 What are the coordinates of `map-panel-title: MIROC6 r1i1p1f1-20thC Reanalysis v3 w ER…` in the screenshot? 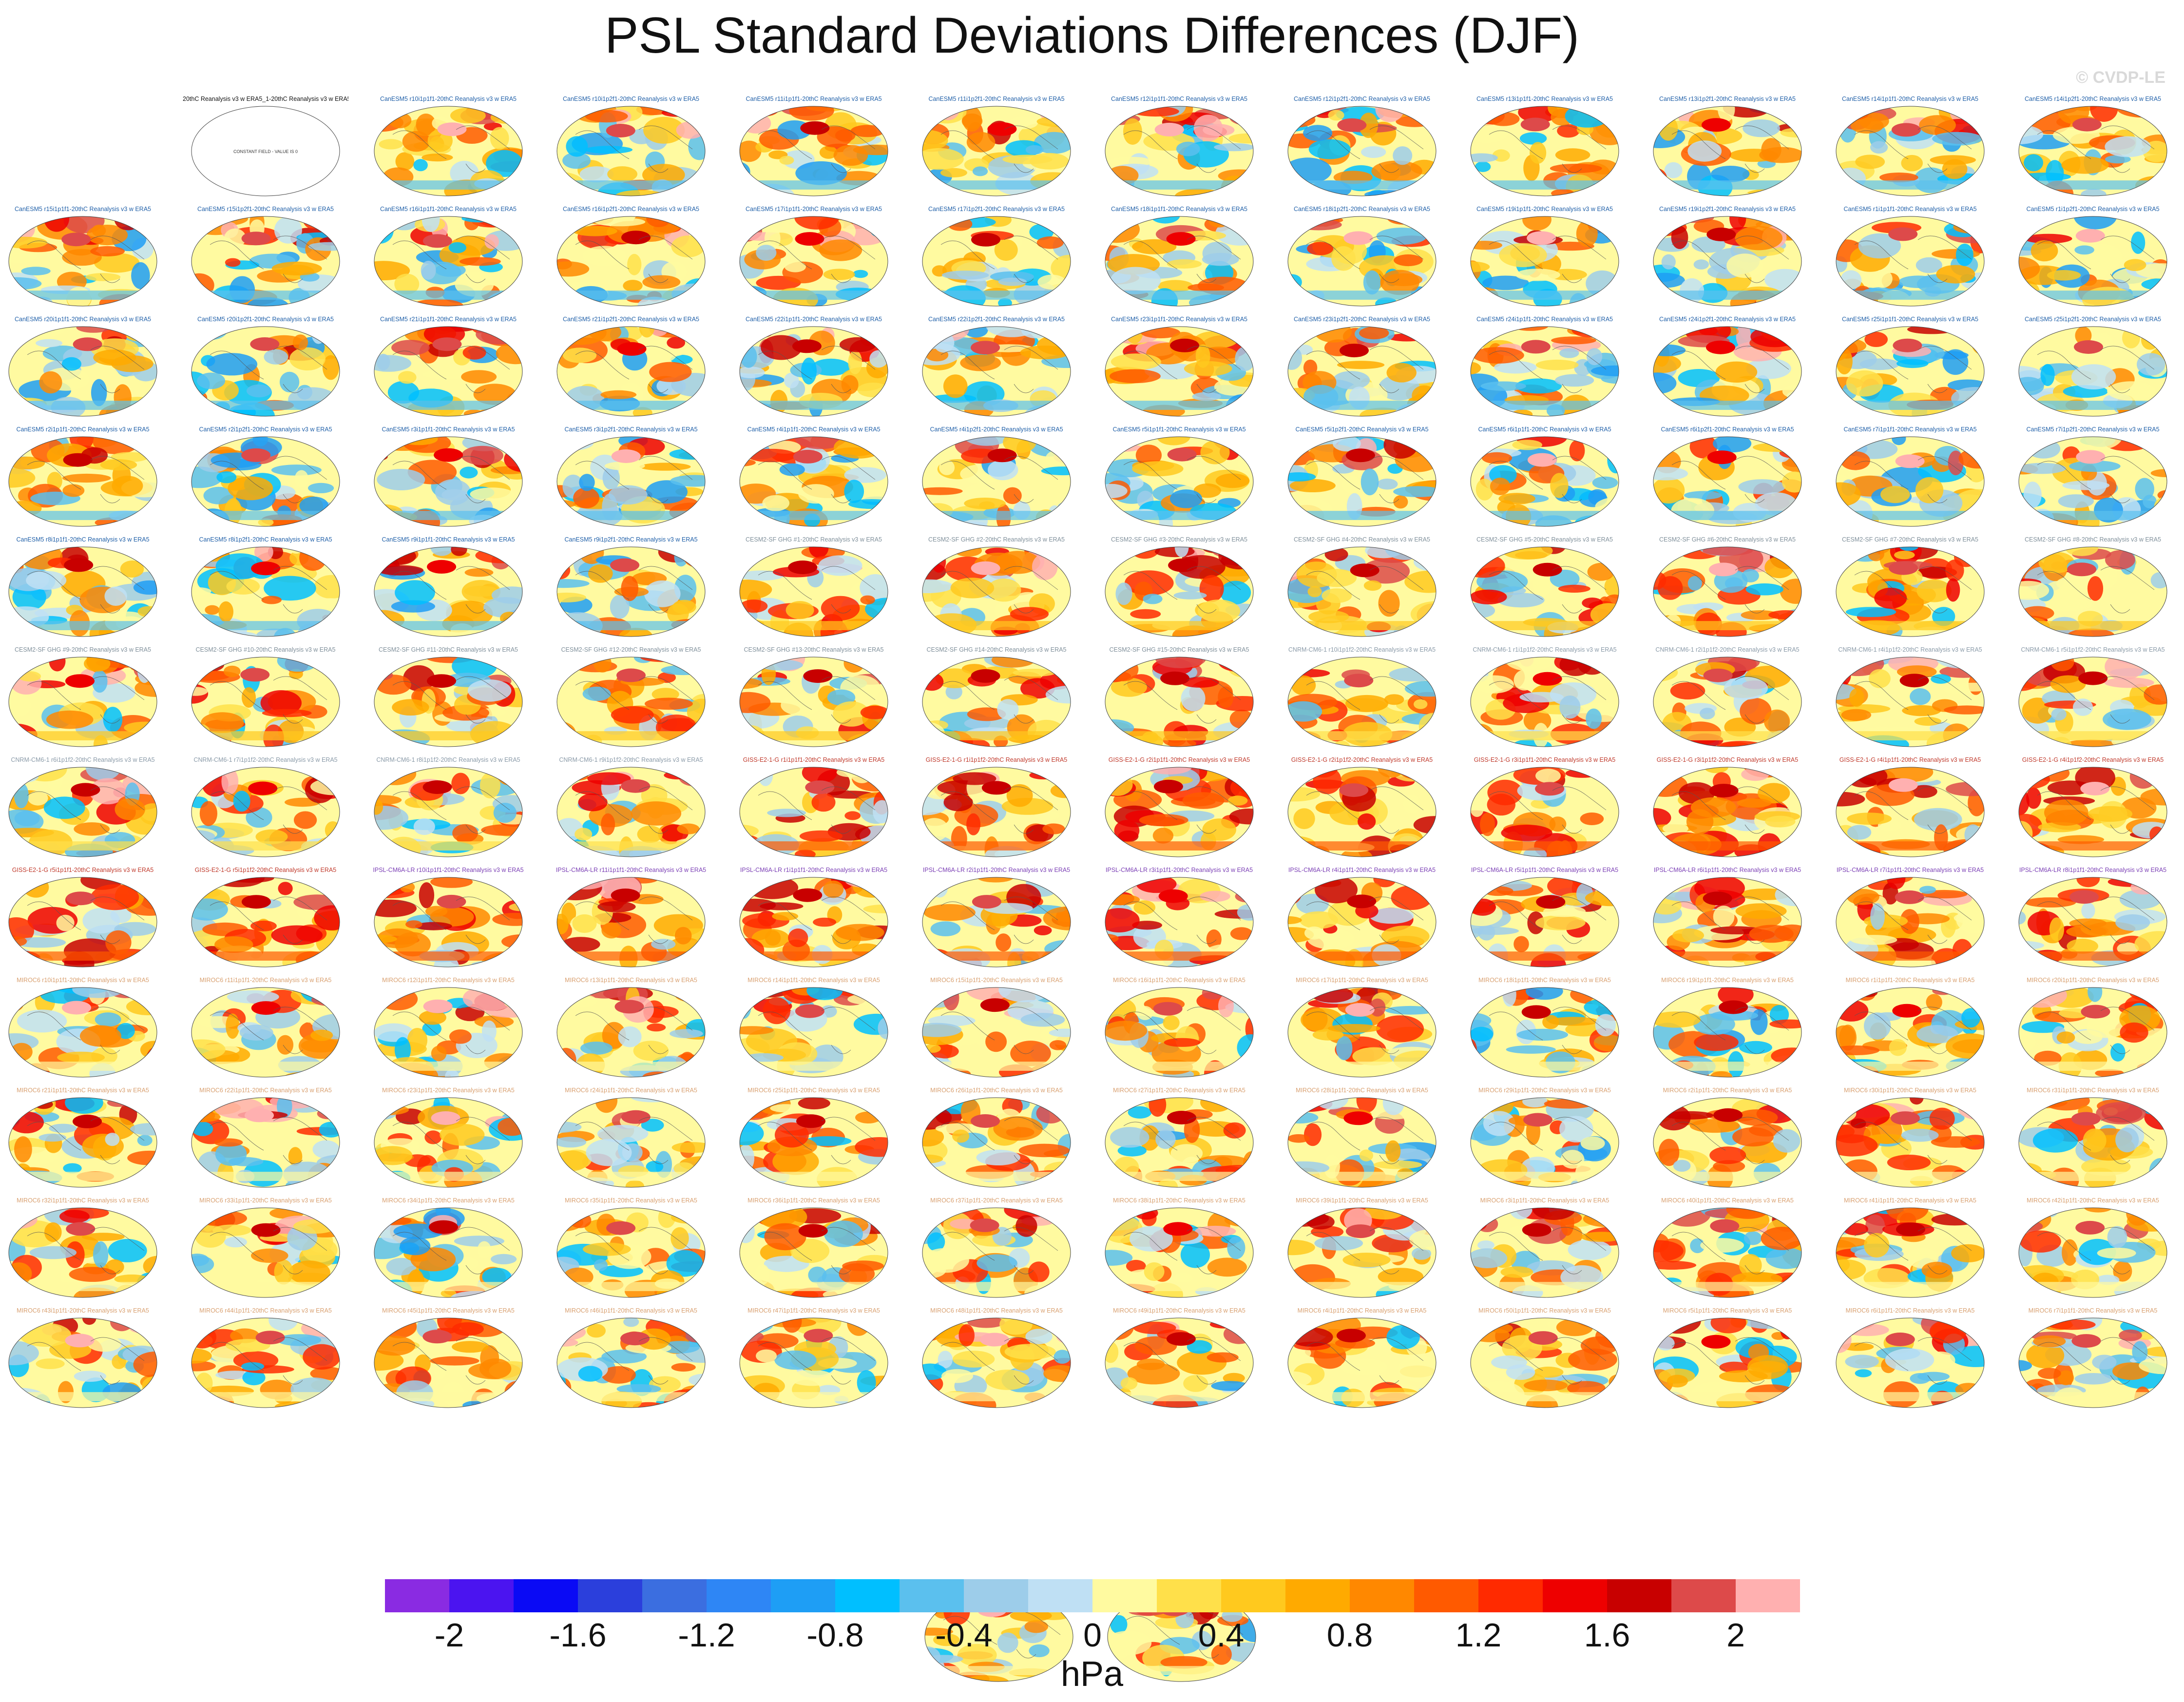 It's located at (1910, 981).